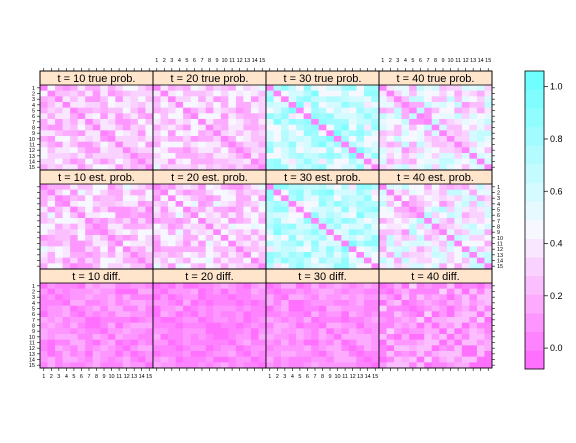  What do you see at coordinates (556, 244) in the screenshot?
I see `colorkey-tick-label: 0.4` at bounding box center [556, 244].